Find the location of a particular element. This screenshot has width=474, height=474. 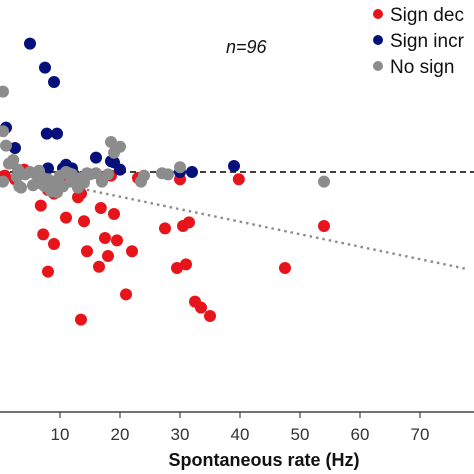

sample-size-annotation: n=96 is located at coordinates (247, 47).